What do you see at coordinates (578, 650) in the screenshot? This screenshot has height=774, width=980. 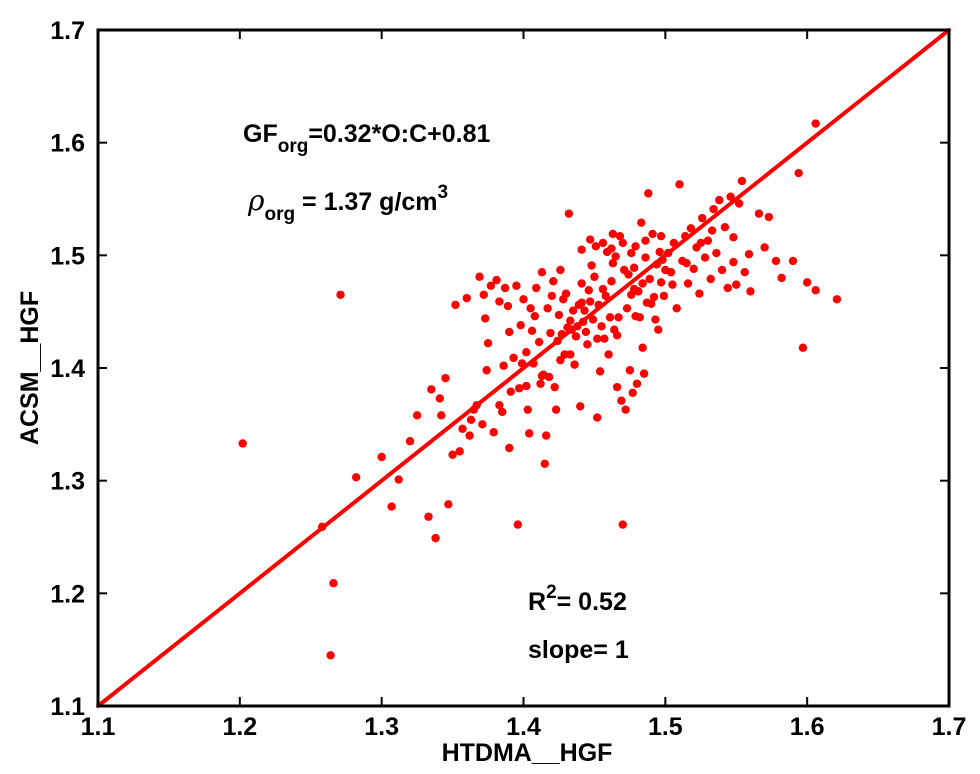 I see `slope-annotation: slope= 1` at bounding box center [578, 650].